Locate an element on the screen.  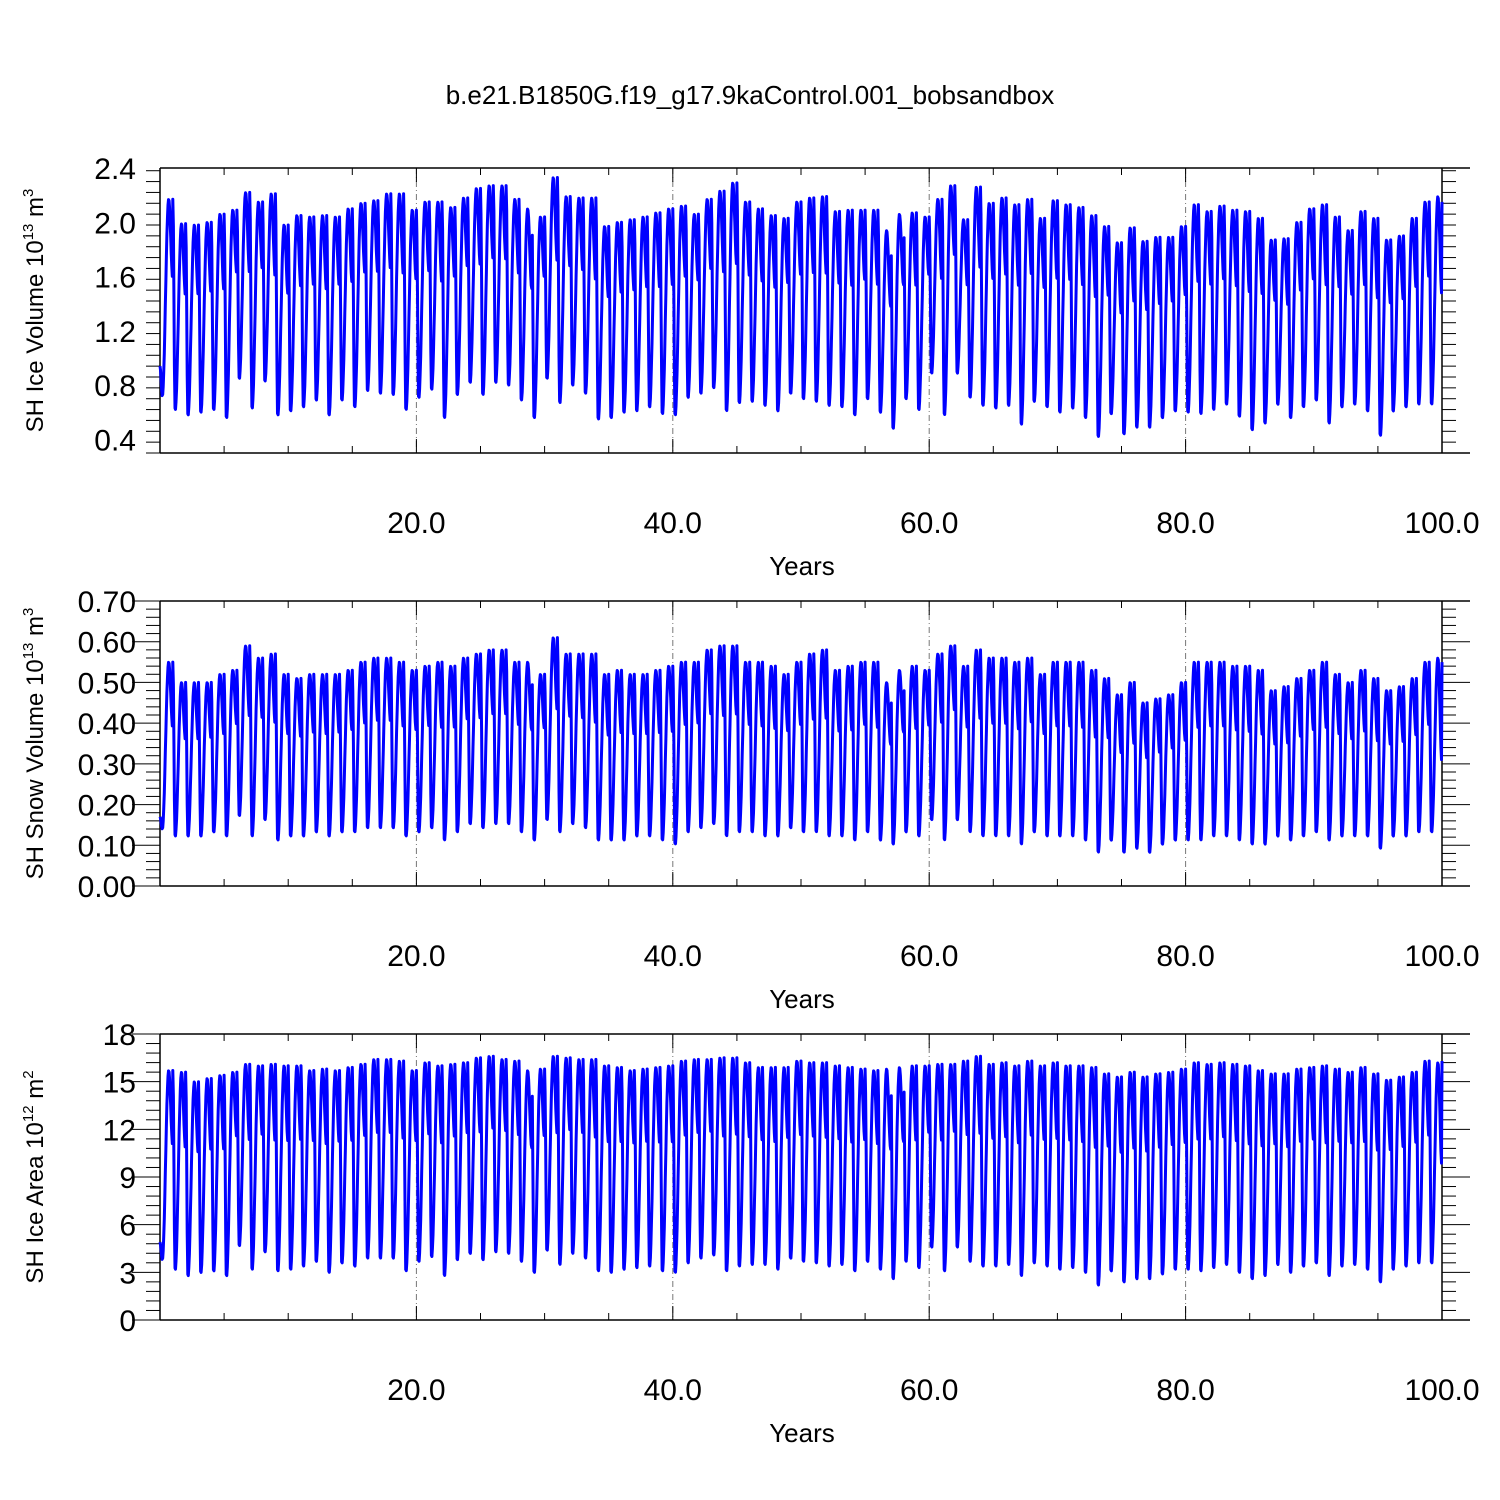
y-tick-label: 0.50 is located at coordinates (107, 683).